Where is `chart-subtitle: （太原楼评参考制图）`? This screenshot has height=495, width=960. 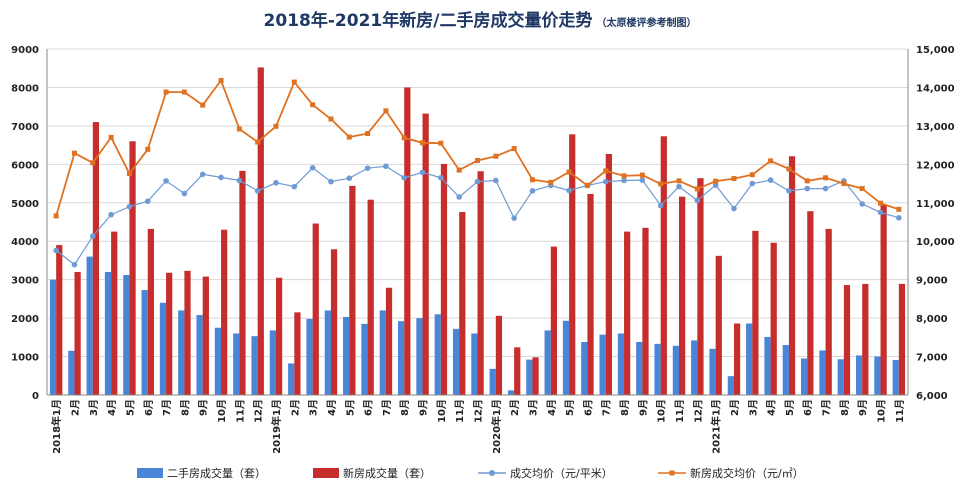 chart-subtitle: （太原楼评参考制图） is located at coordinates (646, 23).